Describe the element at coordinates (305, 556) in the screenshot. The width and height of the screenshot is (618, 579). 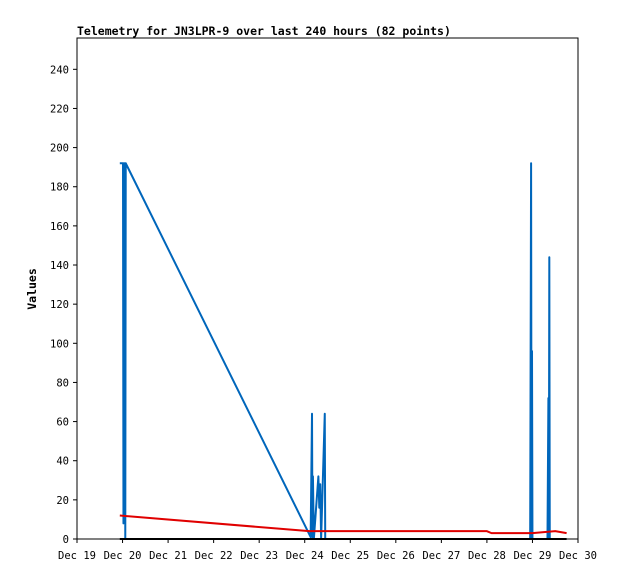
I see `x-tick-label: Dec 24` at that location.